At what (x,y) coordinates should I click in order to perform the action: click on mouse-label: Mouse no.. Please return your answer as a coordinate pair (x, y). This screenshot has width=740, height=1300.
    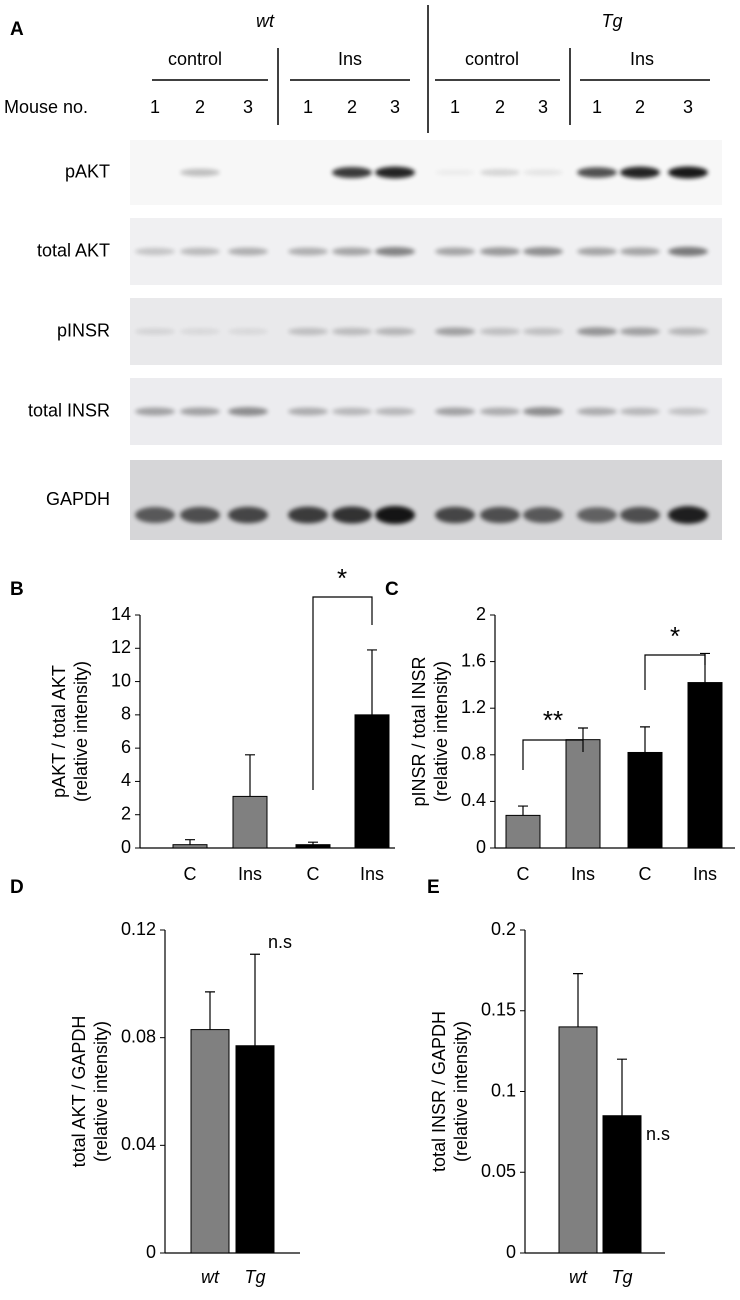
    Looking at the image, I should click on (46, 107).